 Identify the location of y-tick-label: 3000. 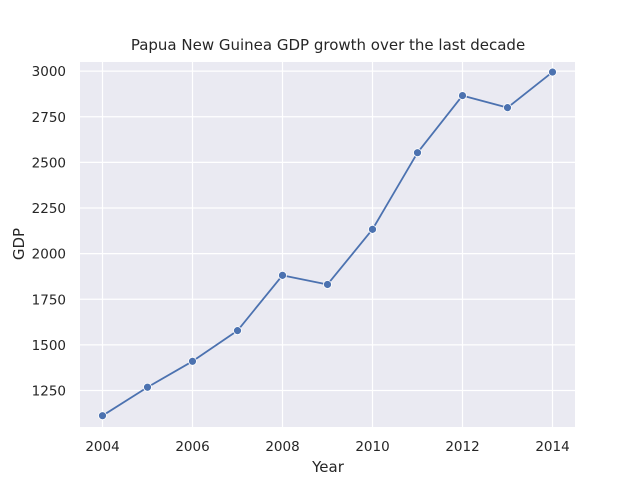
(49, 72).